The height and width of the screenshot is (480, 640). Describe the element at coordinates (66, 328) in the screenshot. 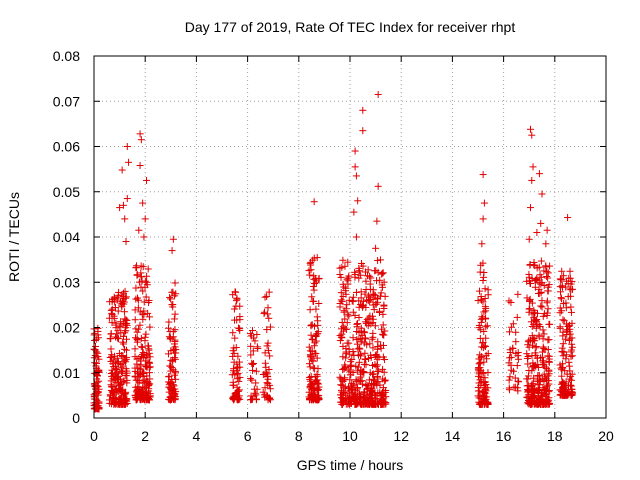

I see `y-tick-label: 0.02` at that location.